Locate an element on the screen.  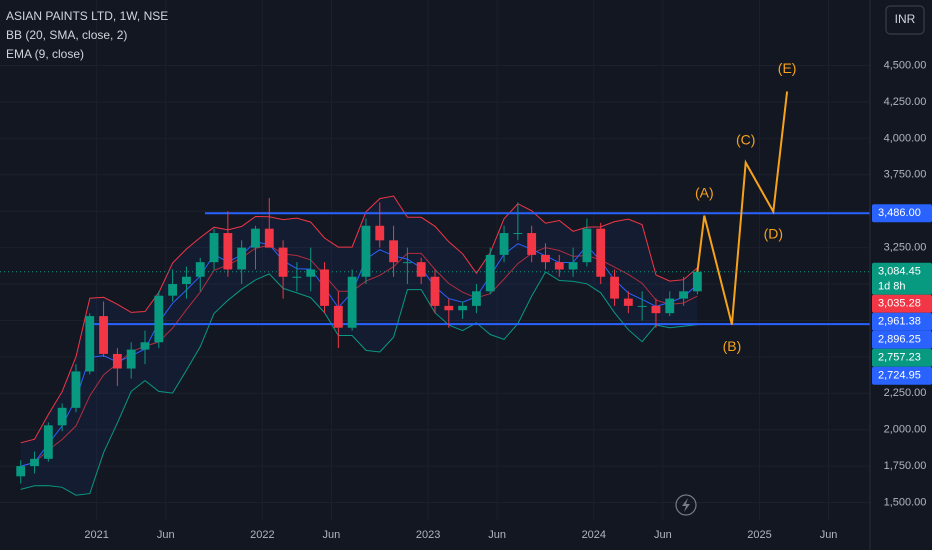
y-tick-label: 1,500.00 is located at coordinates (905, 502).